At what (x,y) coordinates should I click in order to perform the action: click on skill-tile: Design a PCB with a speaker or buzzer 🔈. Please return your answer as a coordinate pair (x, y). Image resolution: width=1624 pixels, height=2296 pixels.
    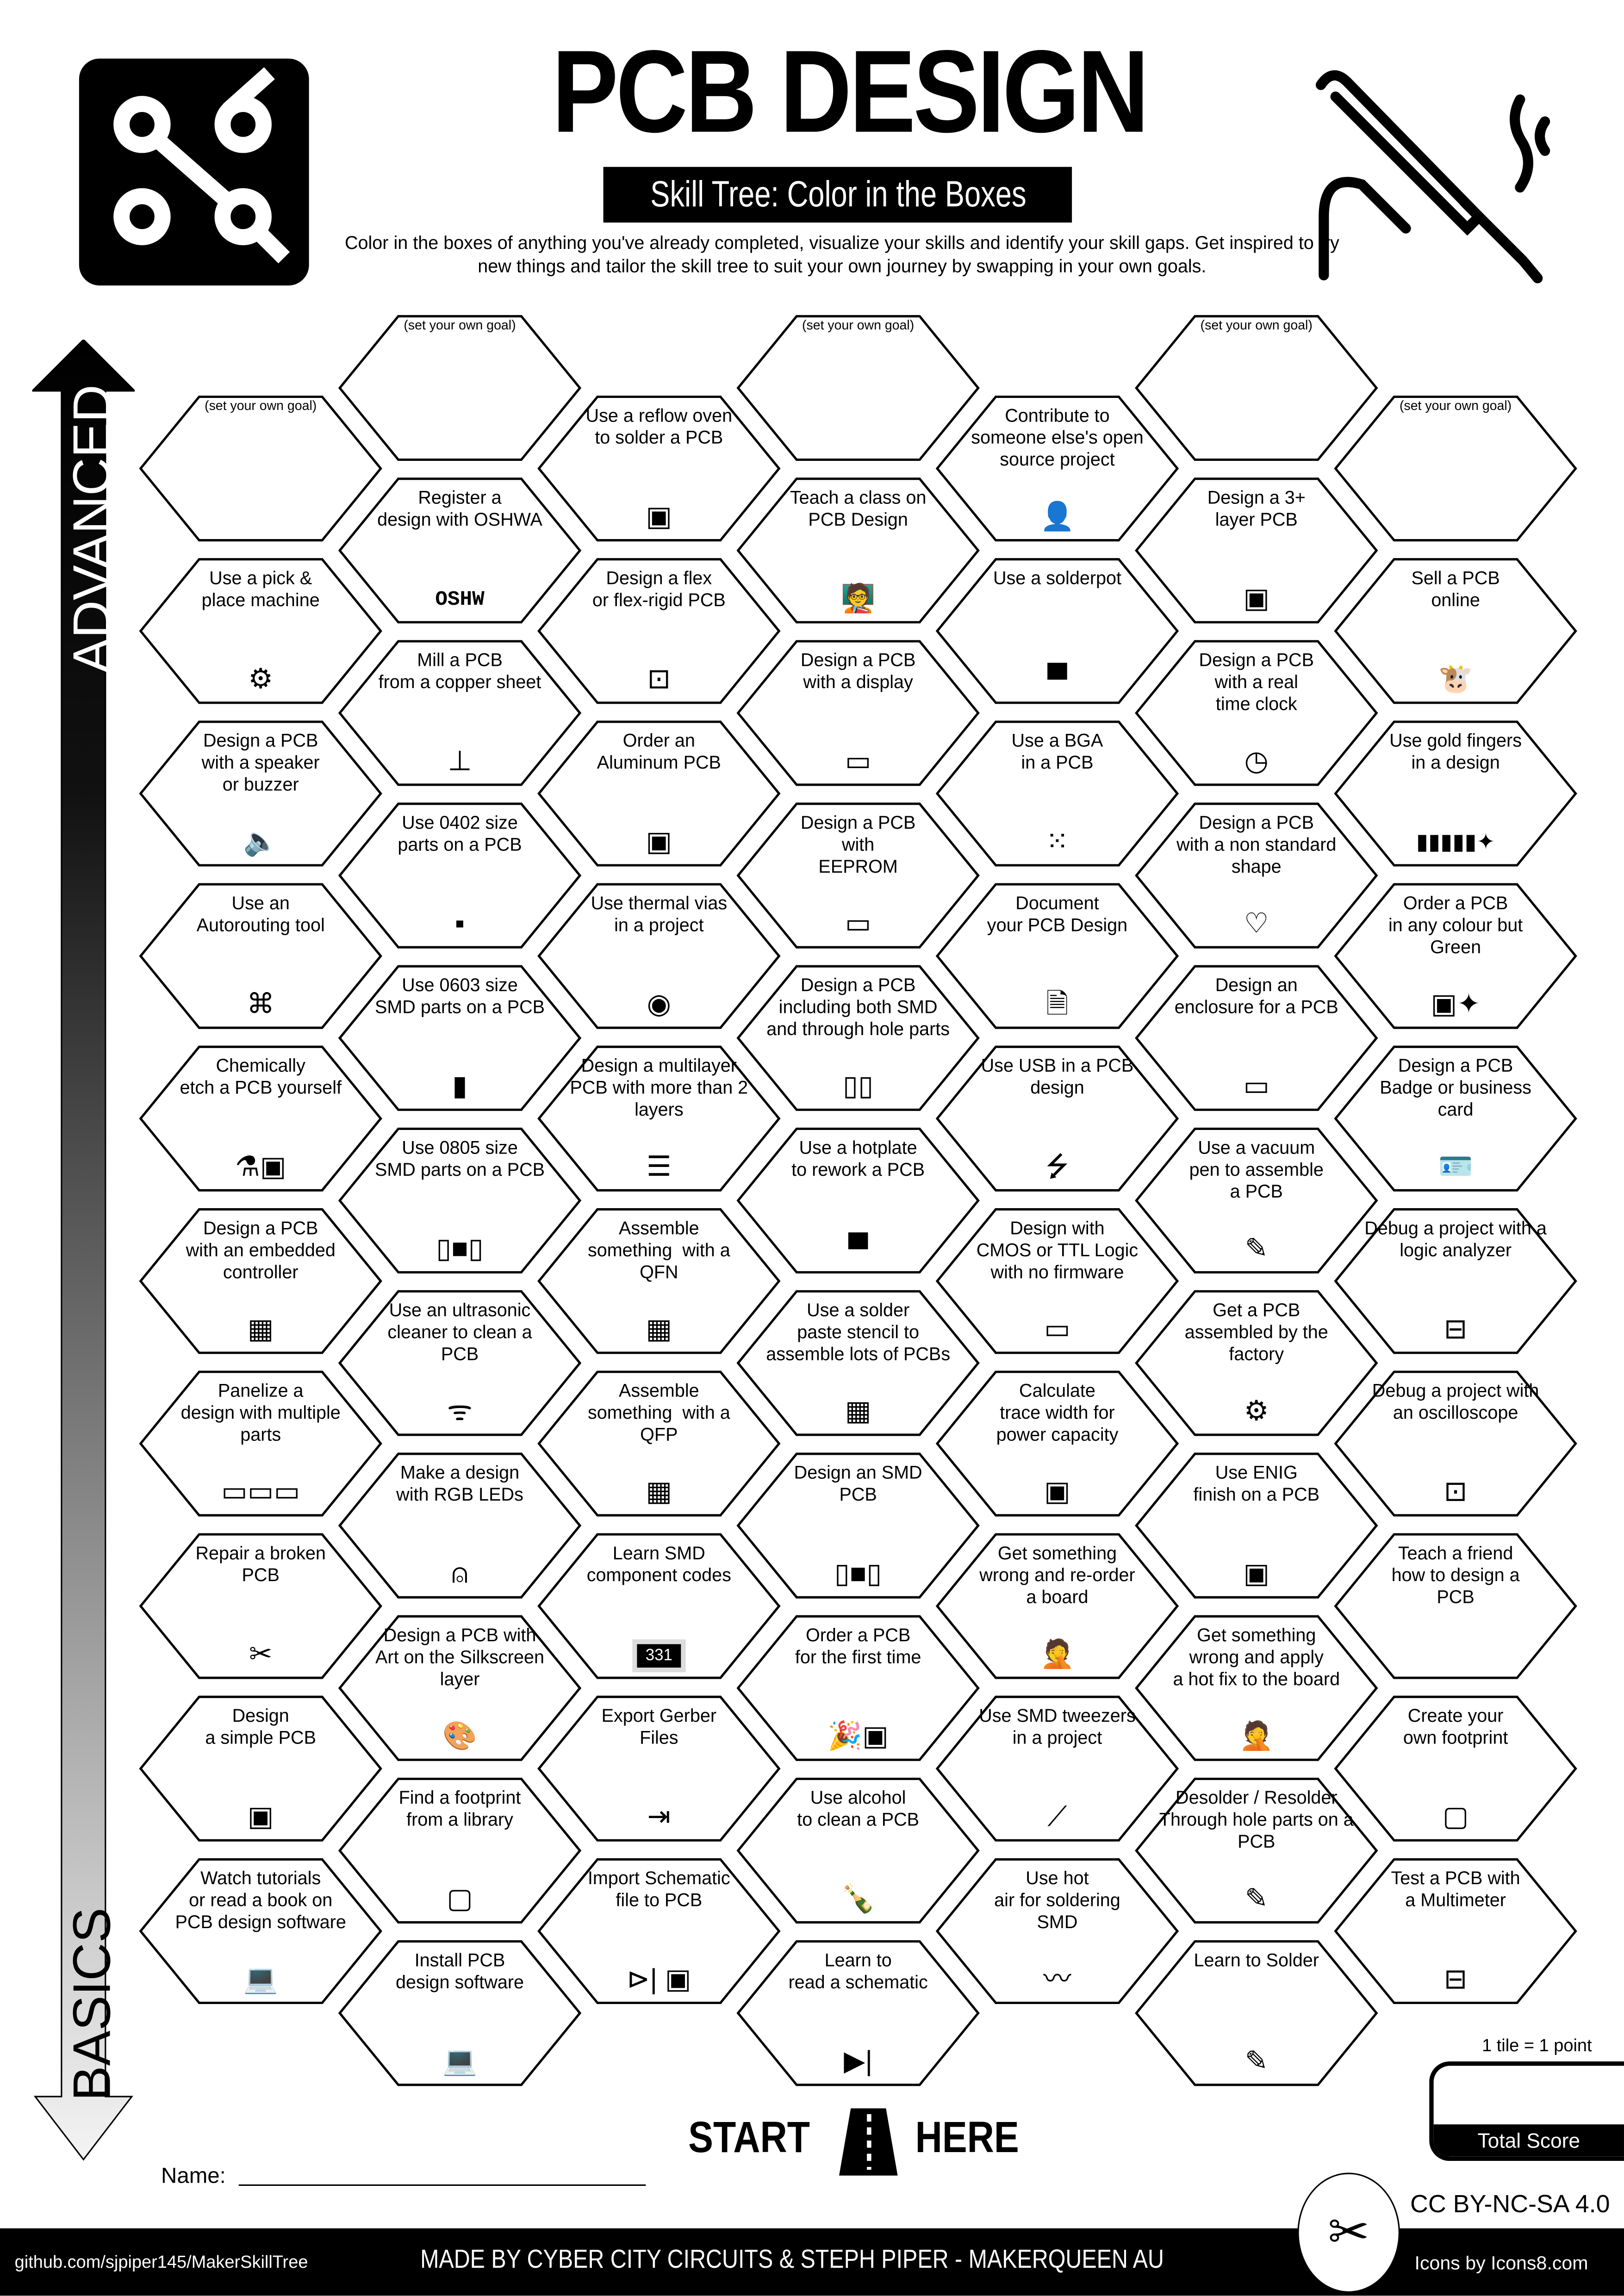
    Looking at the image, I should click on (260, 794).